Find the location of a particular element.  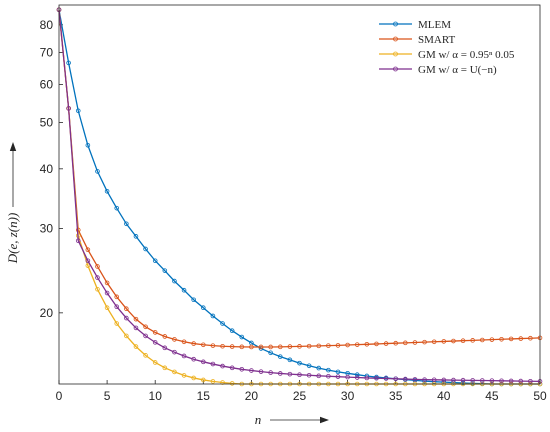

legend-item: GM w/ α = 0.95ⁿ 0.05 is located at coordinates (447, 55).